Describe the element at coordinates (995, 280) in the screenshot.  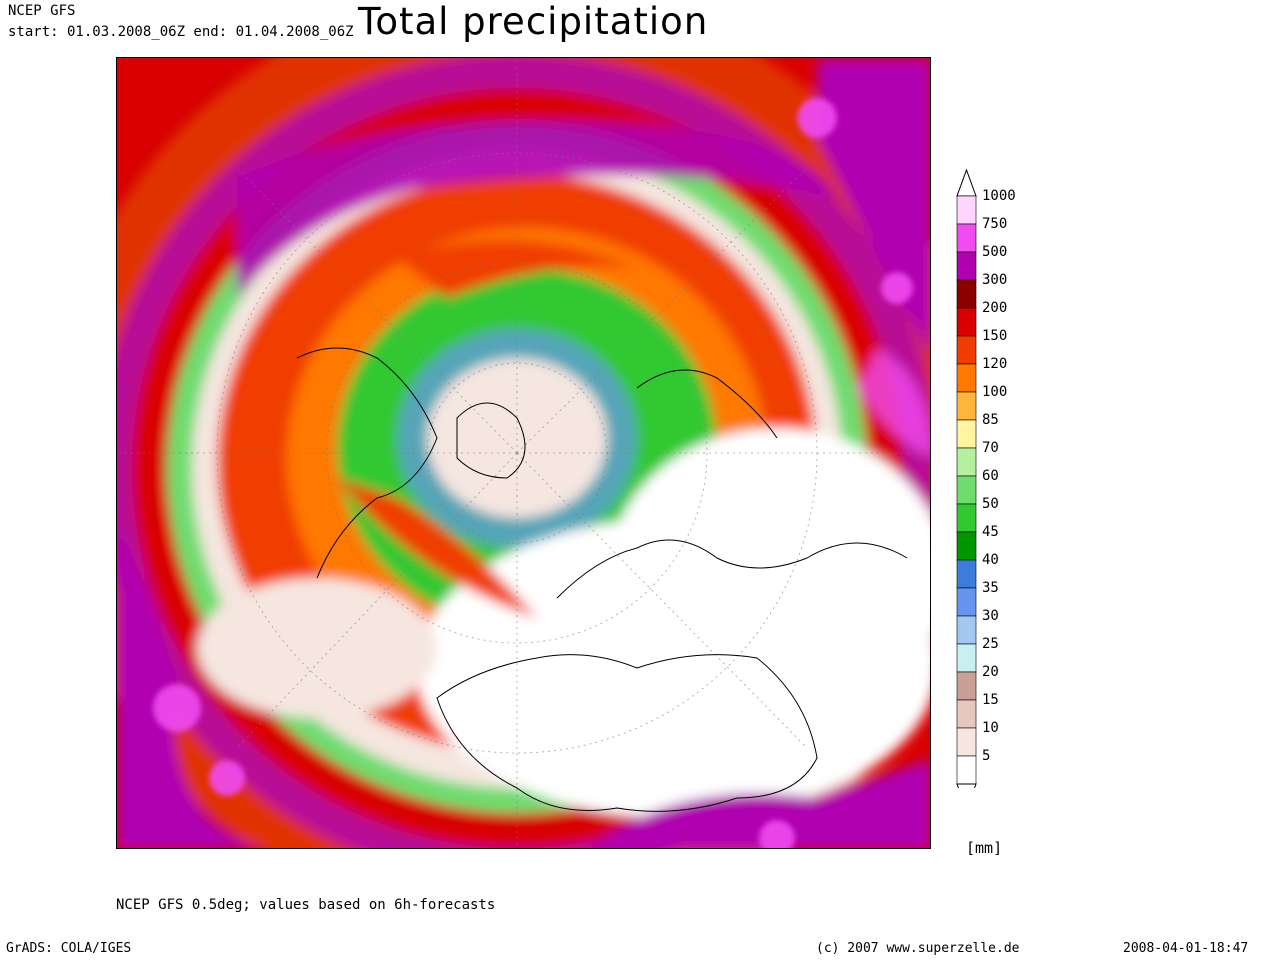
I see `legend-label: 300` at that location.